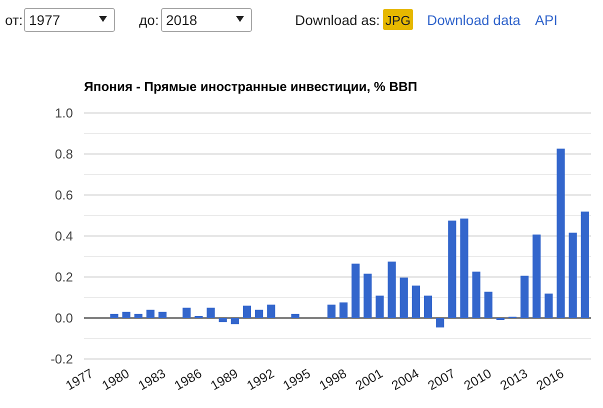 The image size is (603, 408). I want to click on text: API, so click(546, 20).